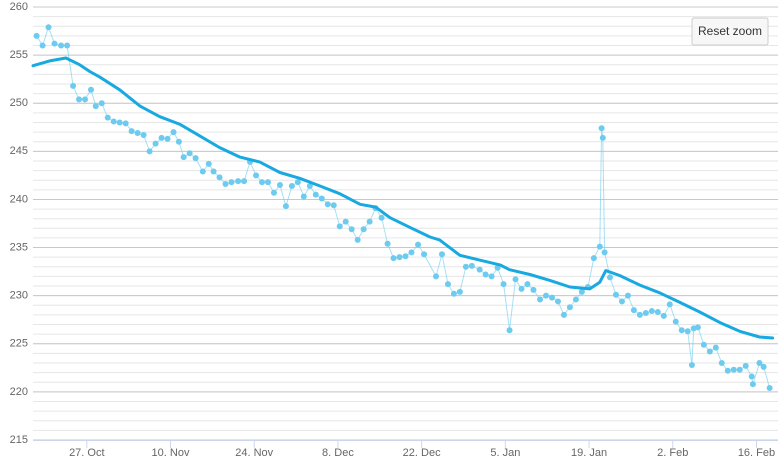 The height and width of the screenshot is (464, 783). I want to click on y-tick-label: 255, so click(19, 55).